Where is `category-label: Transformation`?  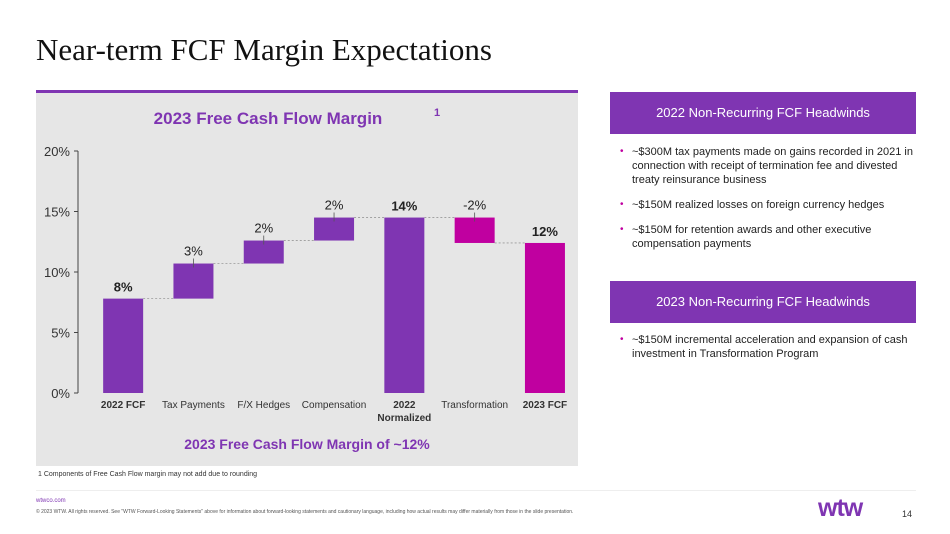 category-label: Transformation is located at coordinates (474, 405).